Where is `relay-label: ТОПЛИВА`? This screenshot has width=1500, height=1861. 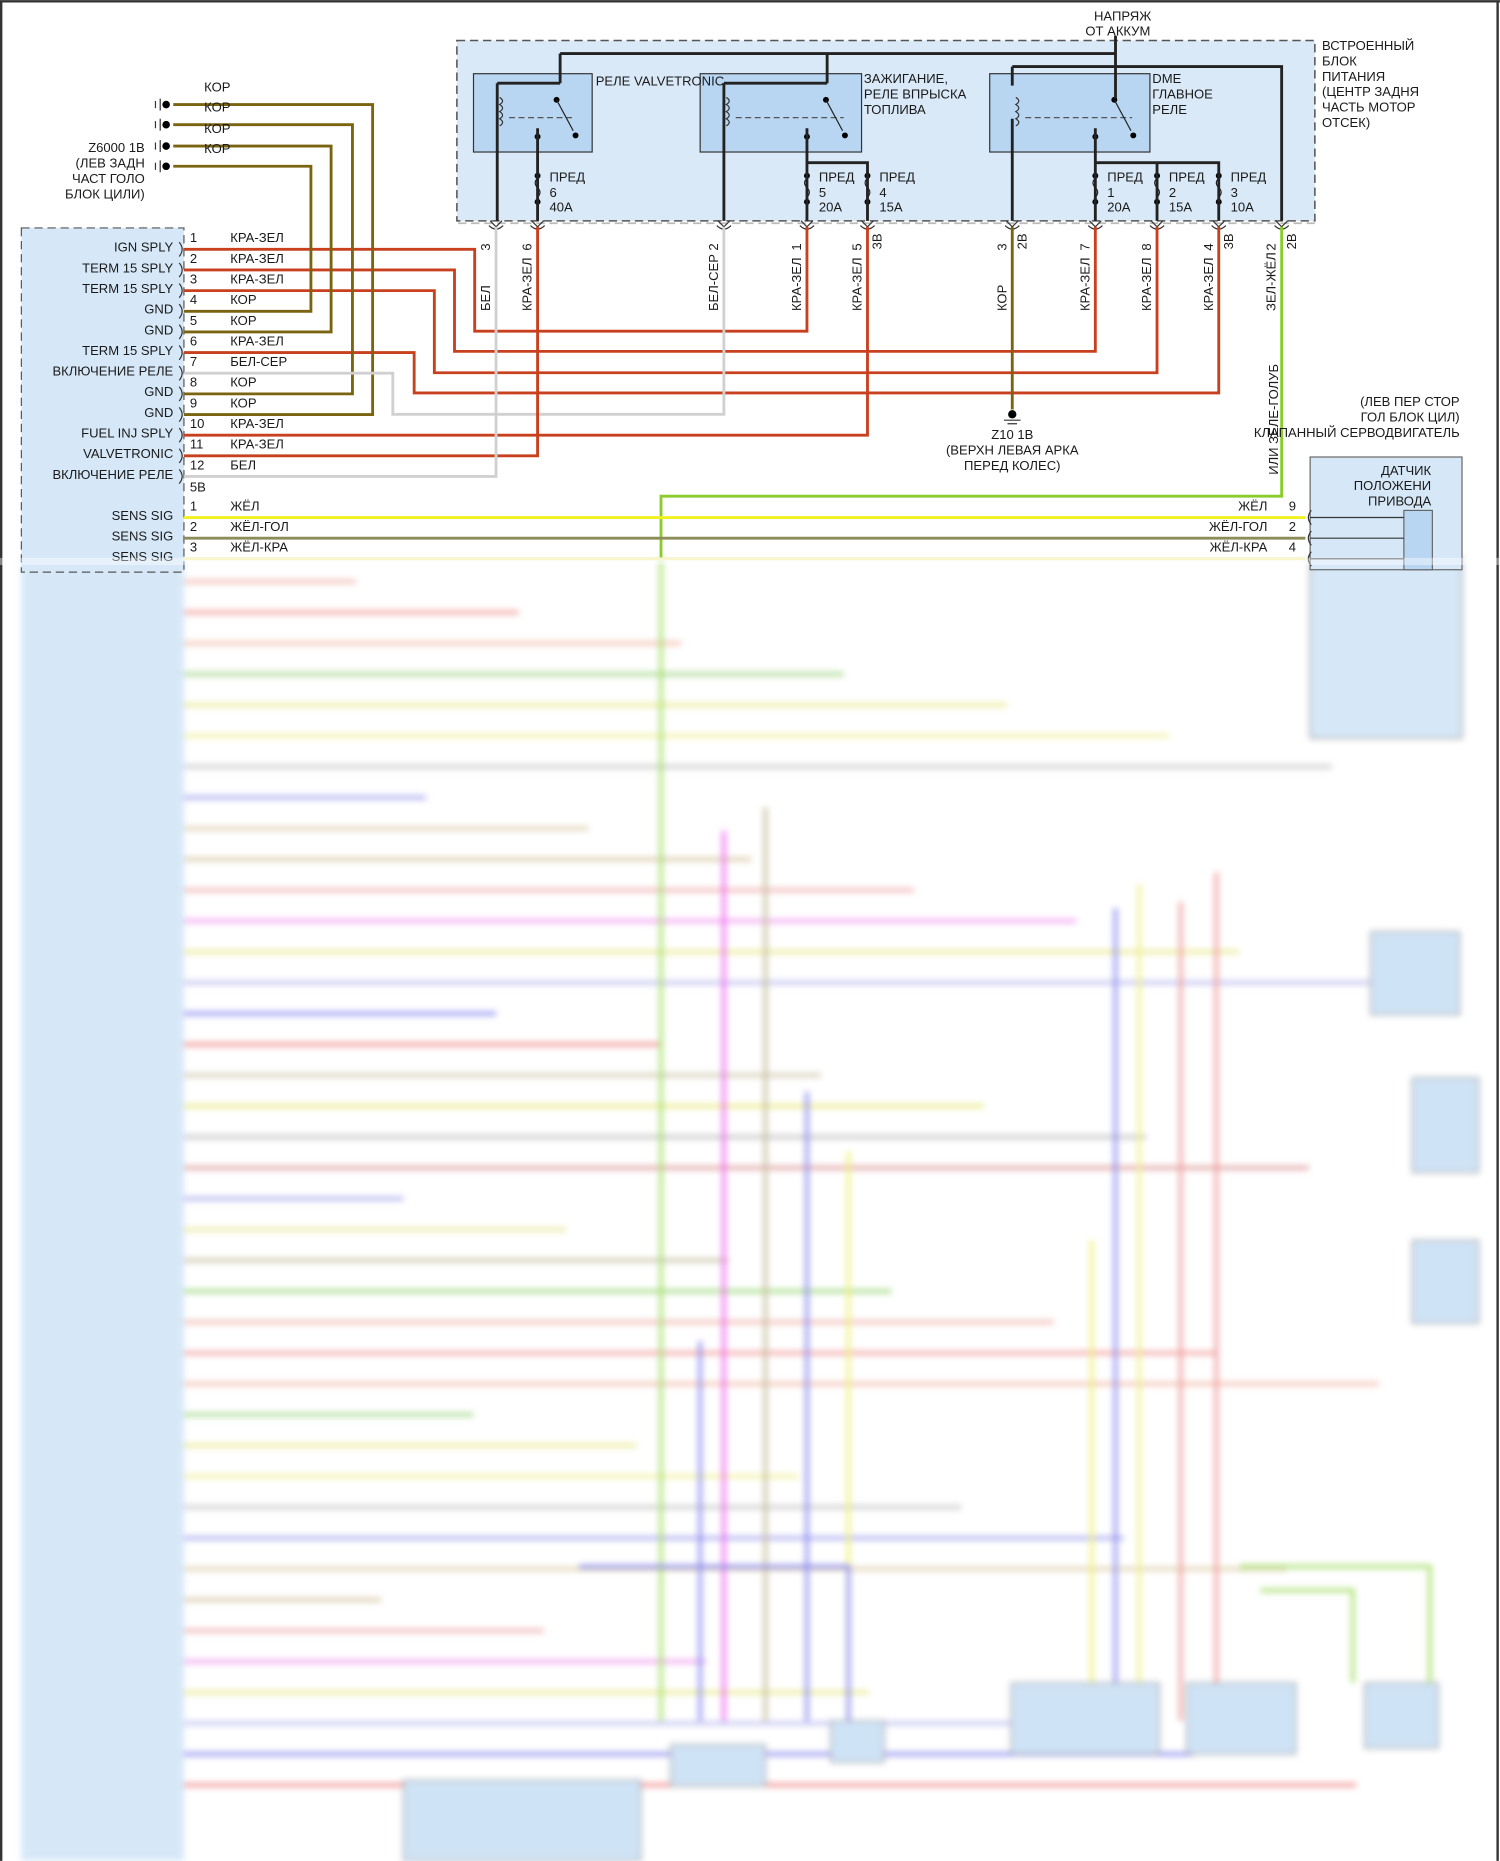 relay-label: ТОПЛИВА is located at coordinates (895, 109).